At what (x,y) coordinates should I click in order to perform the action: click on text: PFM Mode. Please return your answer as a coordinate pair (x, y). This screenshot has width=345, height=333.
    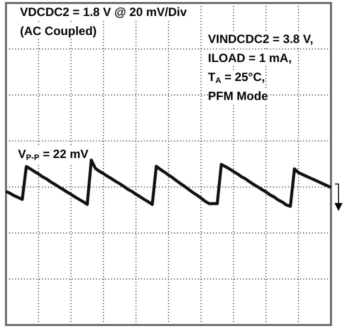
    Looking at the image, I should click on (238, 96).